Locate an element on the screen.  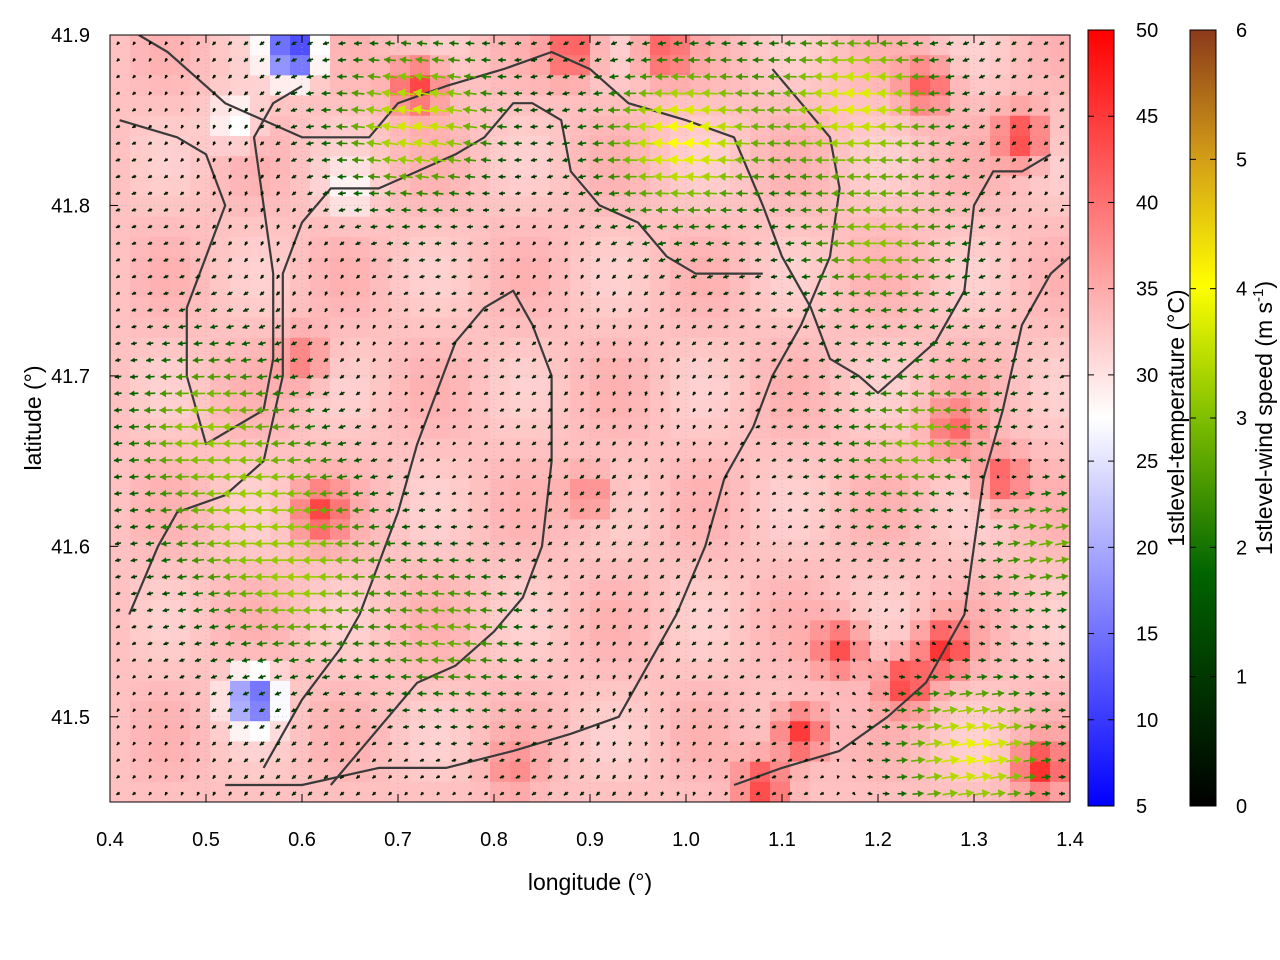
wind-colorbar-tick-label: 5 is located at coordinates (1241, 160).